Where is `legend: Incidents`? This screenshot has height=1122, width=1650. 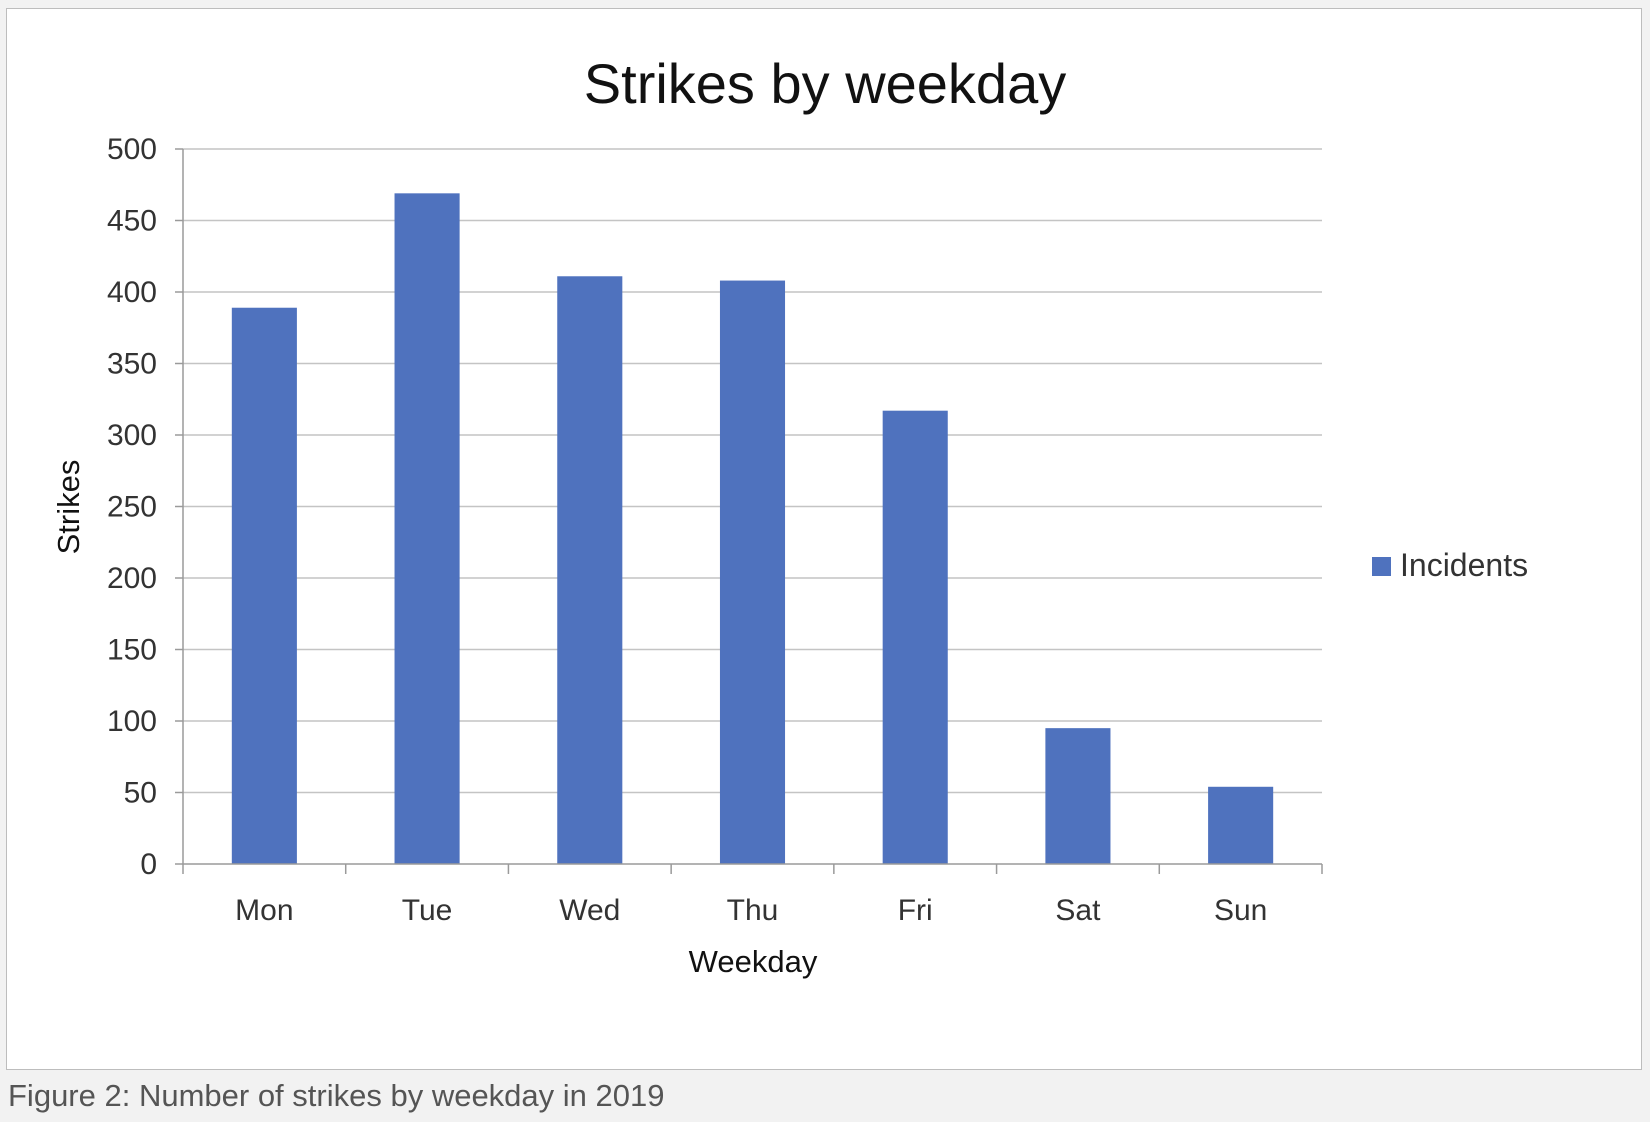
legend: Incidents is located at coordinates (1450, 565).